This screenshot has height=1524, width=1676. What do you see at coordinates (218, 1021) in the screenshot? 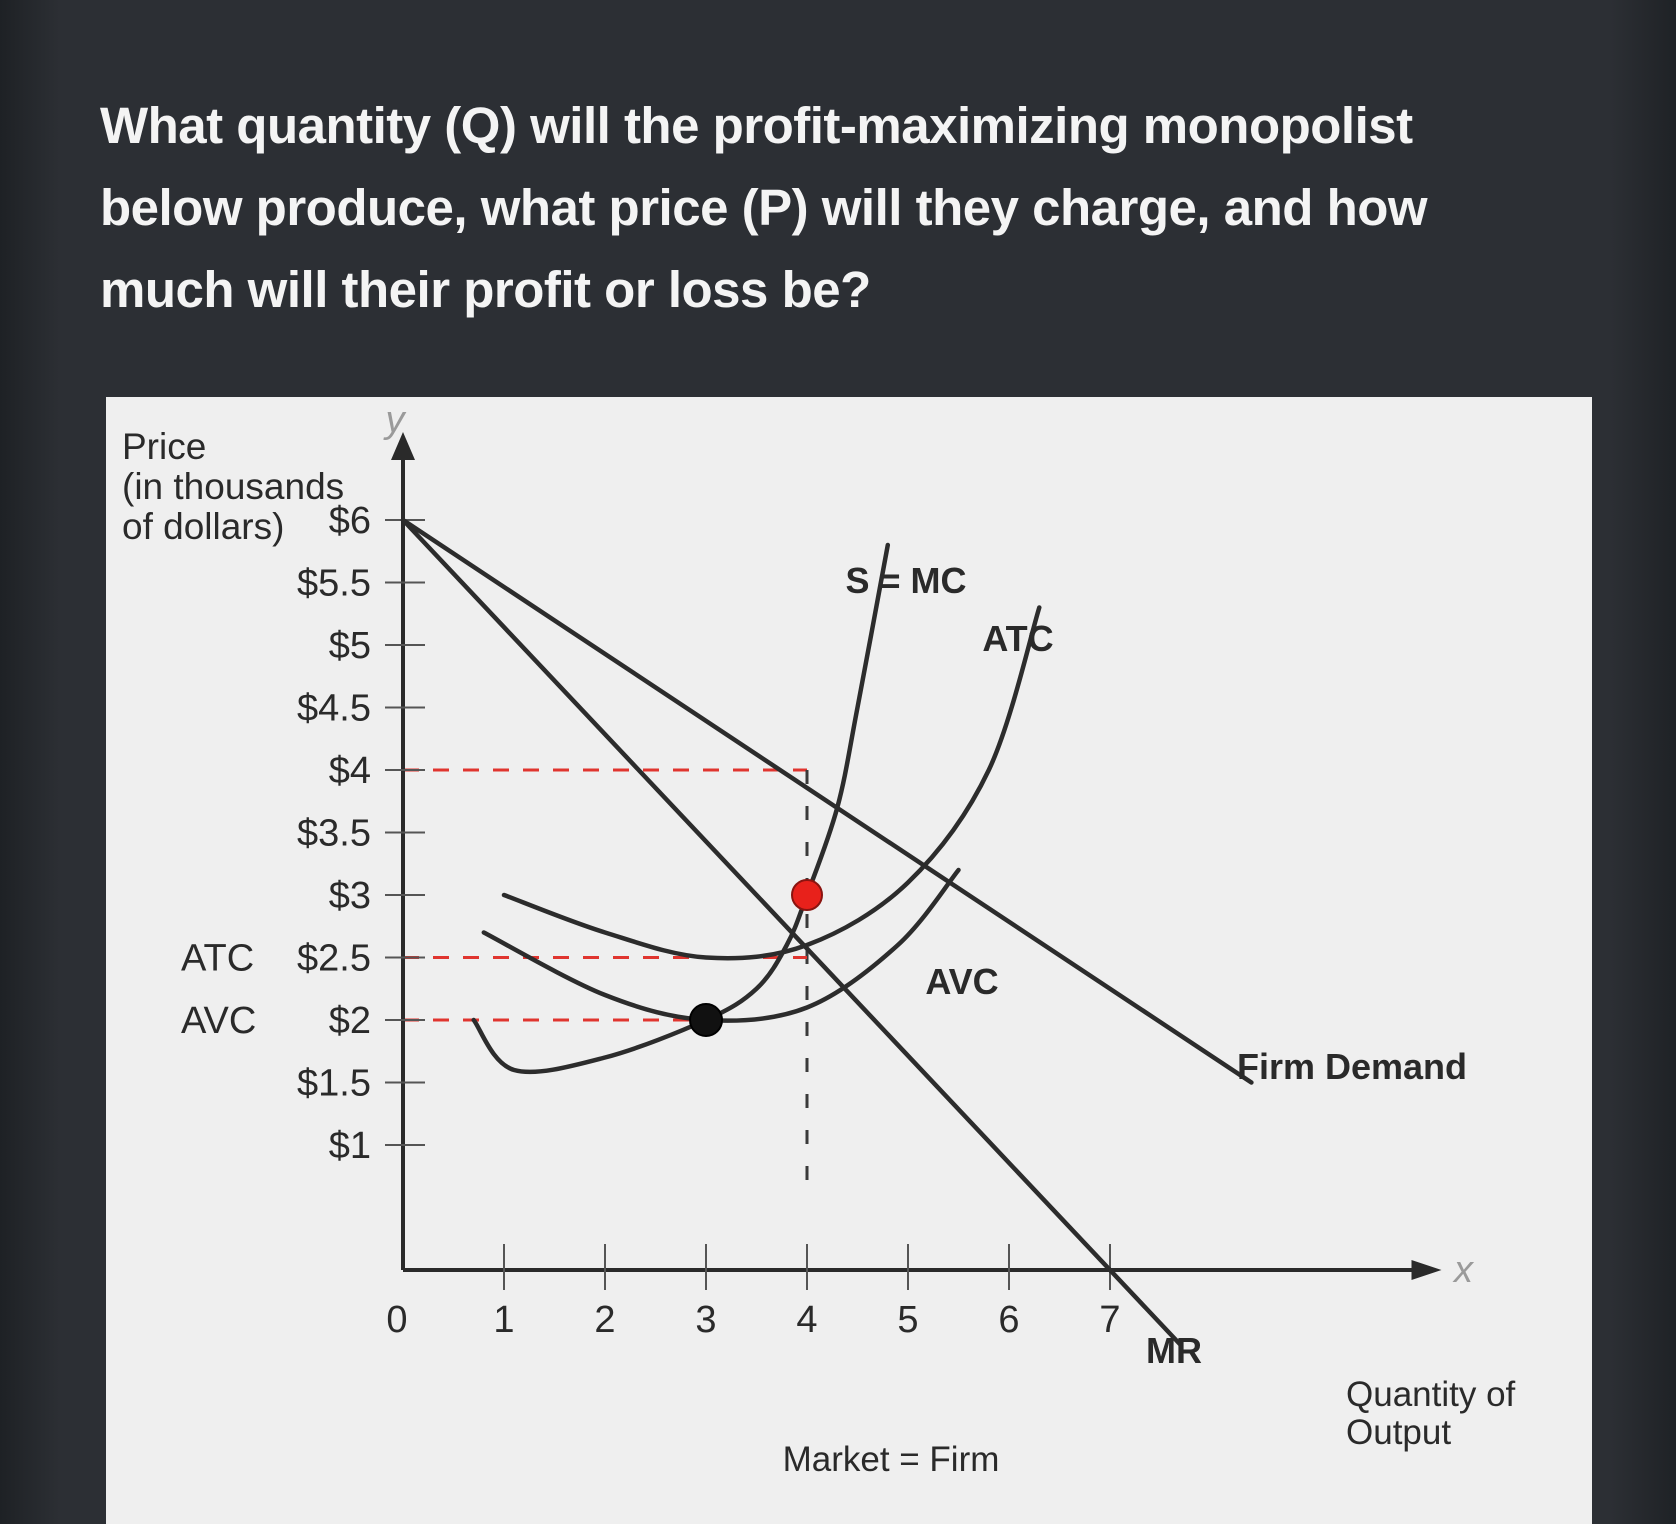
I see `y-side-label-avc: AVC` at bounding box center [218, 1021].